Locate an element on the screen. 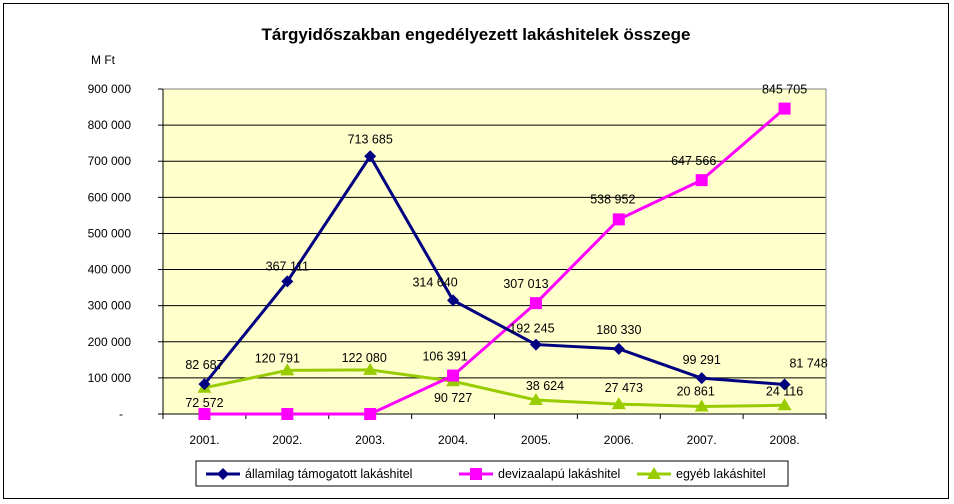  data-label: 27 473 is located at coordinates (624, 388).